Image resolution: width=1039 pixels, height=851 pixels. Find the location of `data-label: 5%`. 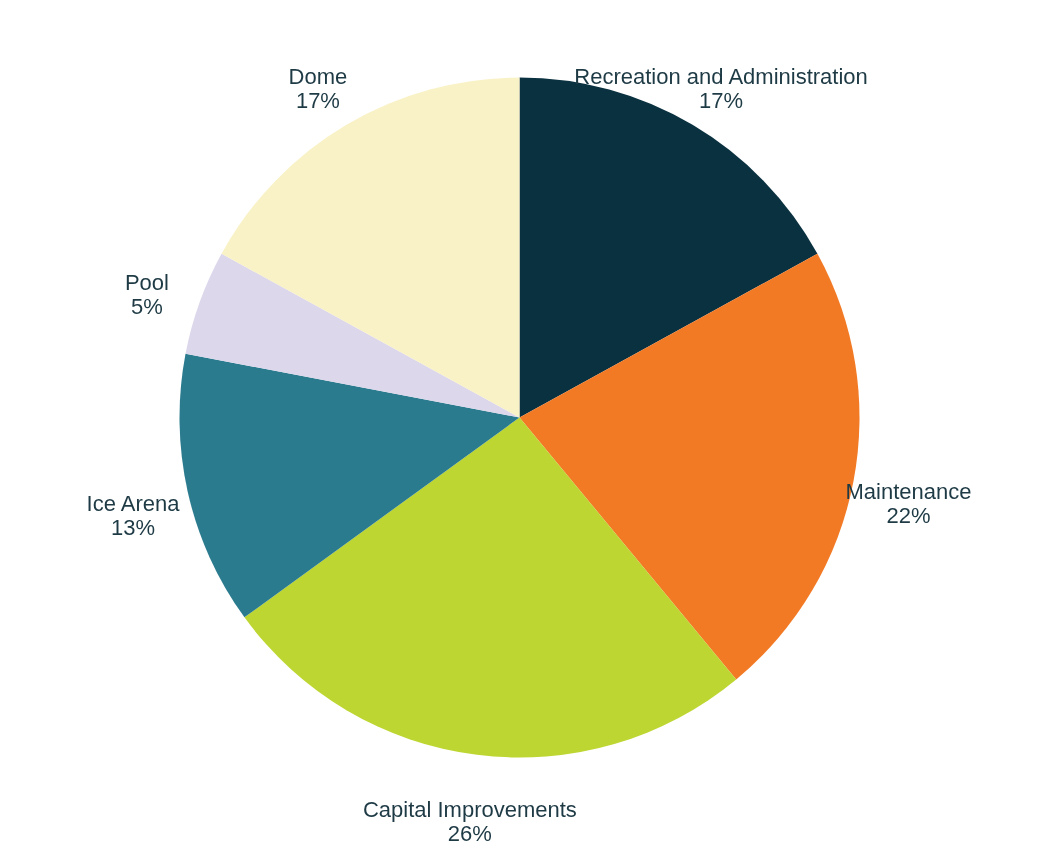

data-label: 5% is located at coordinates (147, 307).